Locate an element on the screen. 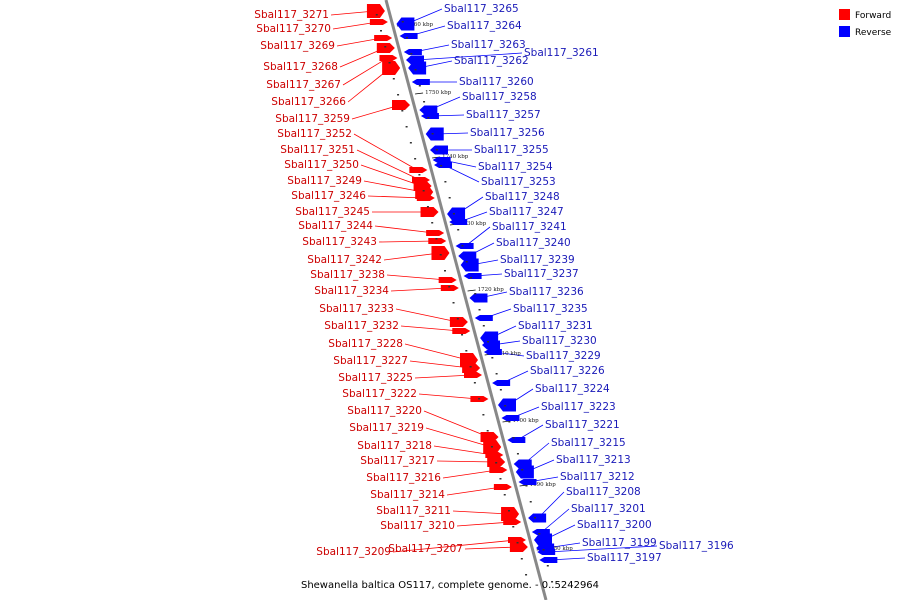 Image resolution: width=900 pixels, height=600 pixels. reverse-gene-label: Sbal117_3258 is located at coordinates (499, 97).